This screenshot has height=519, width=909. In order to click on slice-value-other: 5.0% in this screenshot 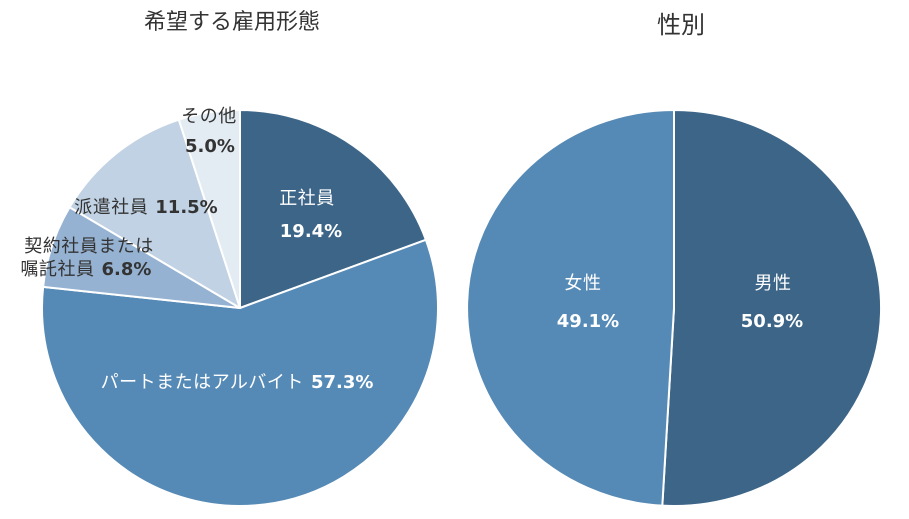, I will do `click(210, 146)`.